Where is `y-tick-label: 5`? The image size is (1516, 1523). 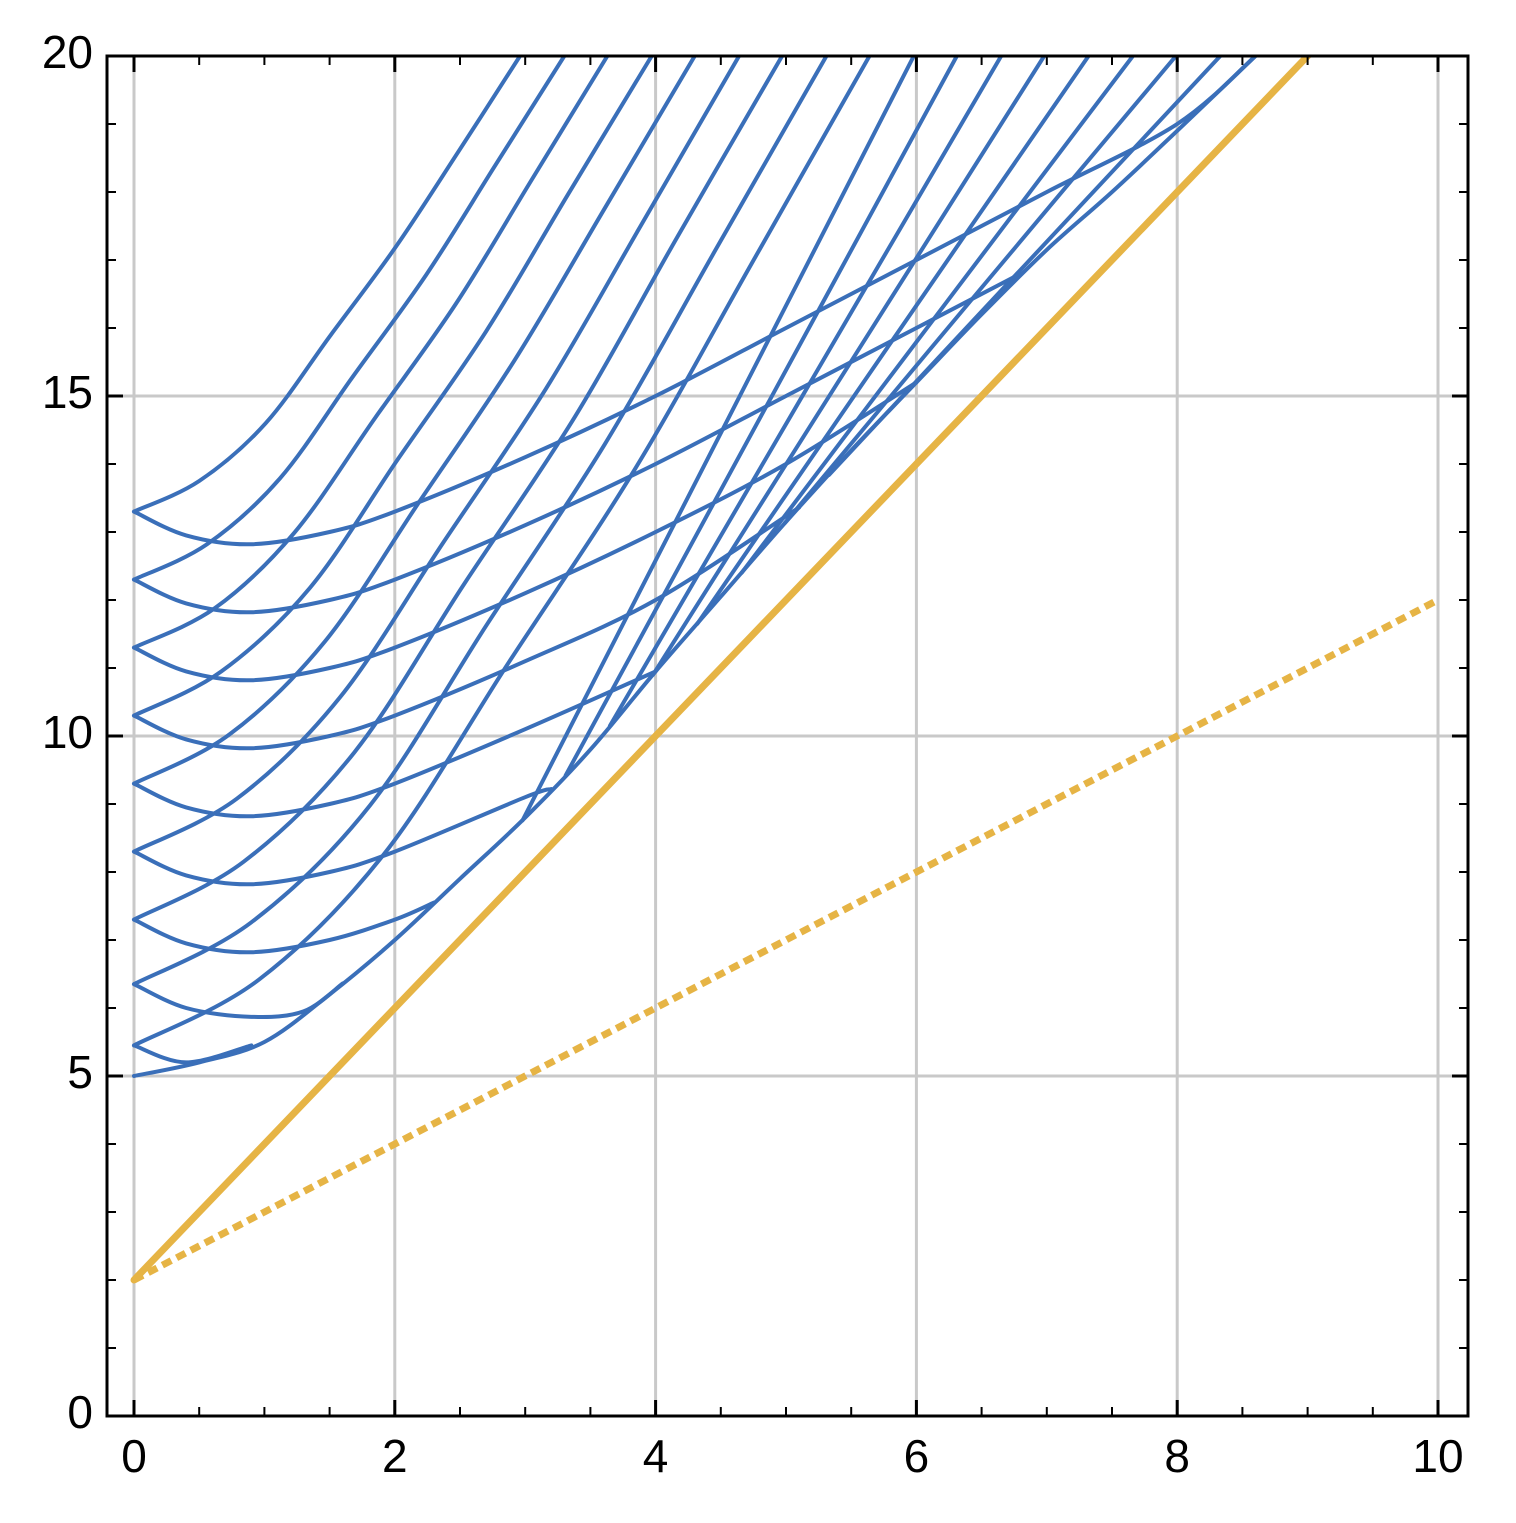
y-tick-label: 5 is located at coordinates (80, 1072).